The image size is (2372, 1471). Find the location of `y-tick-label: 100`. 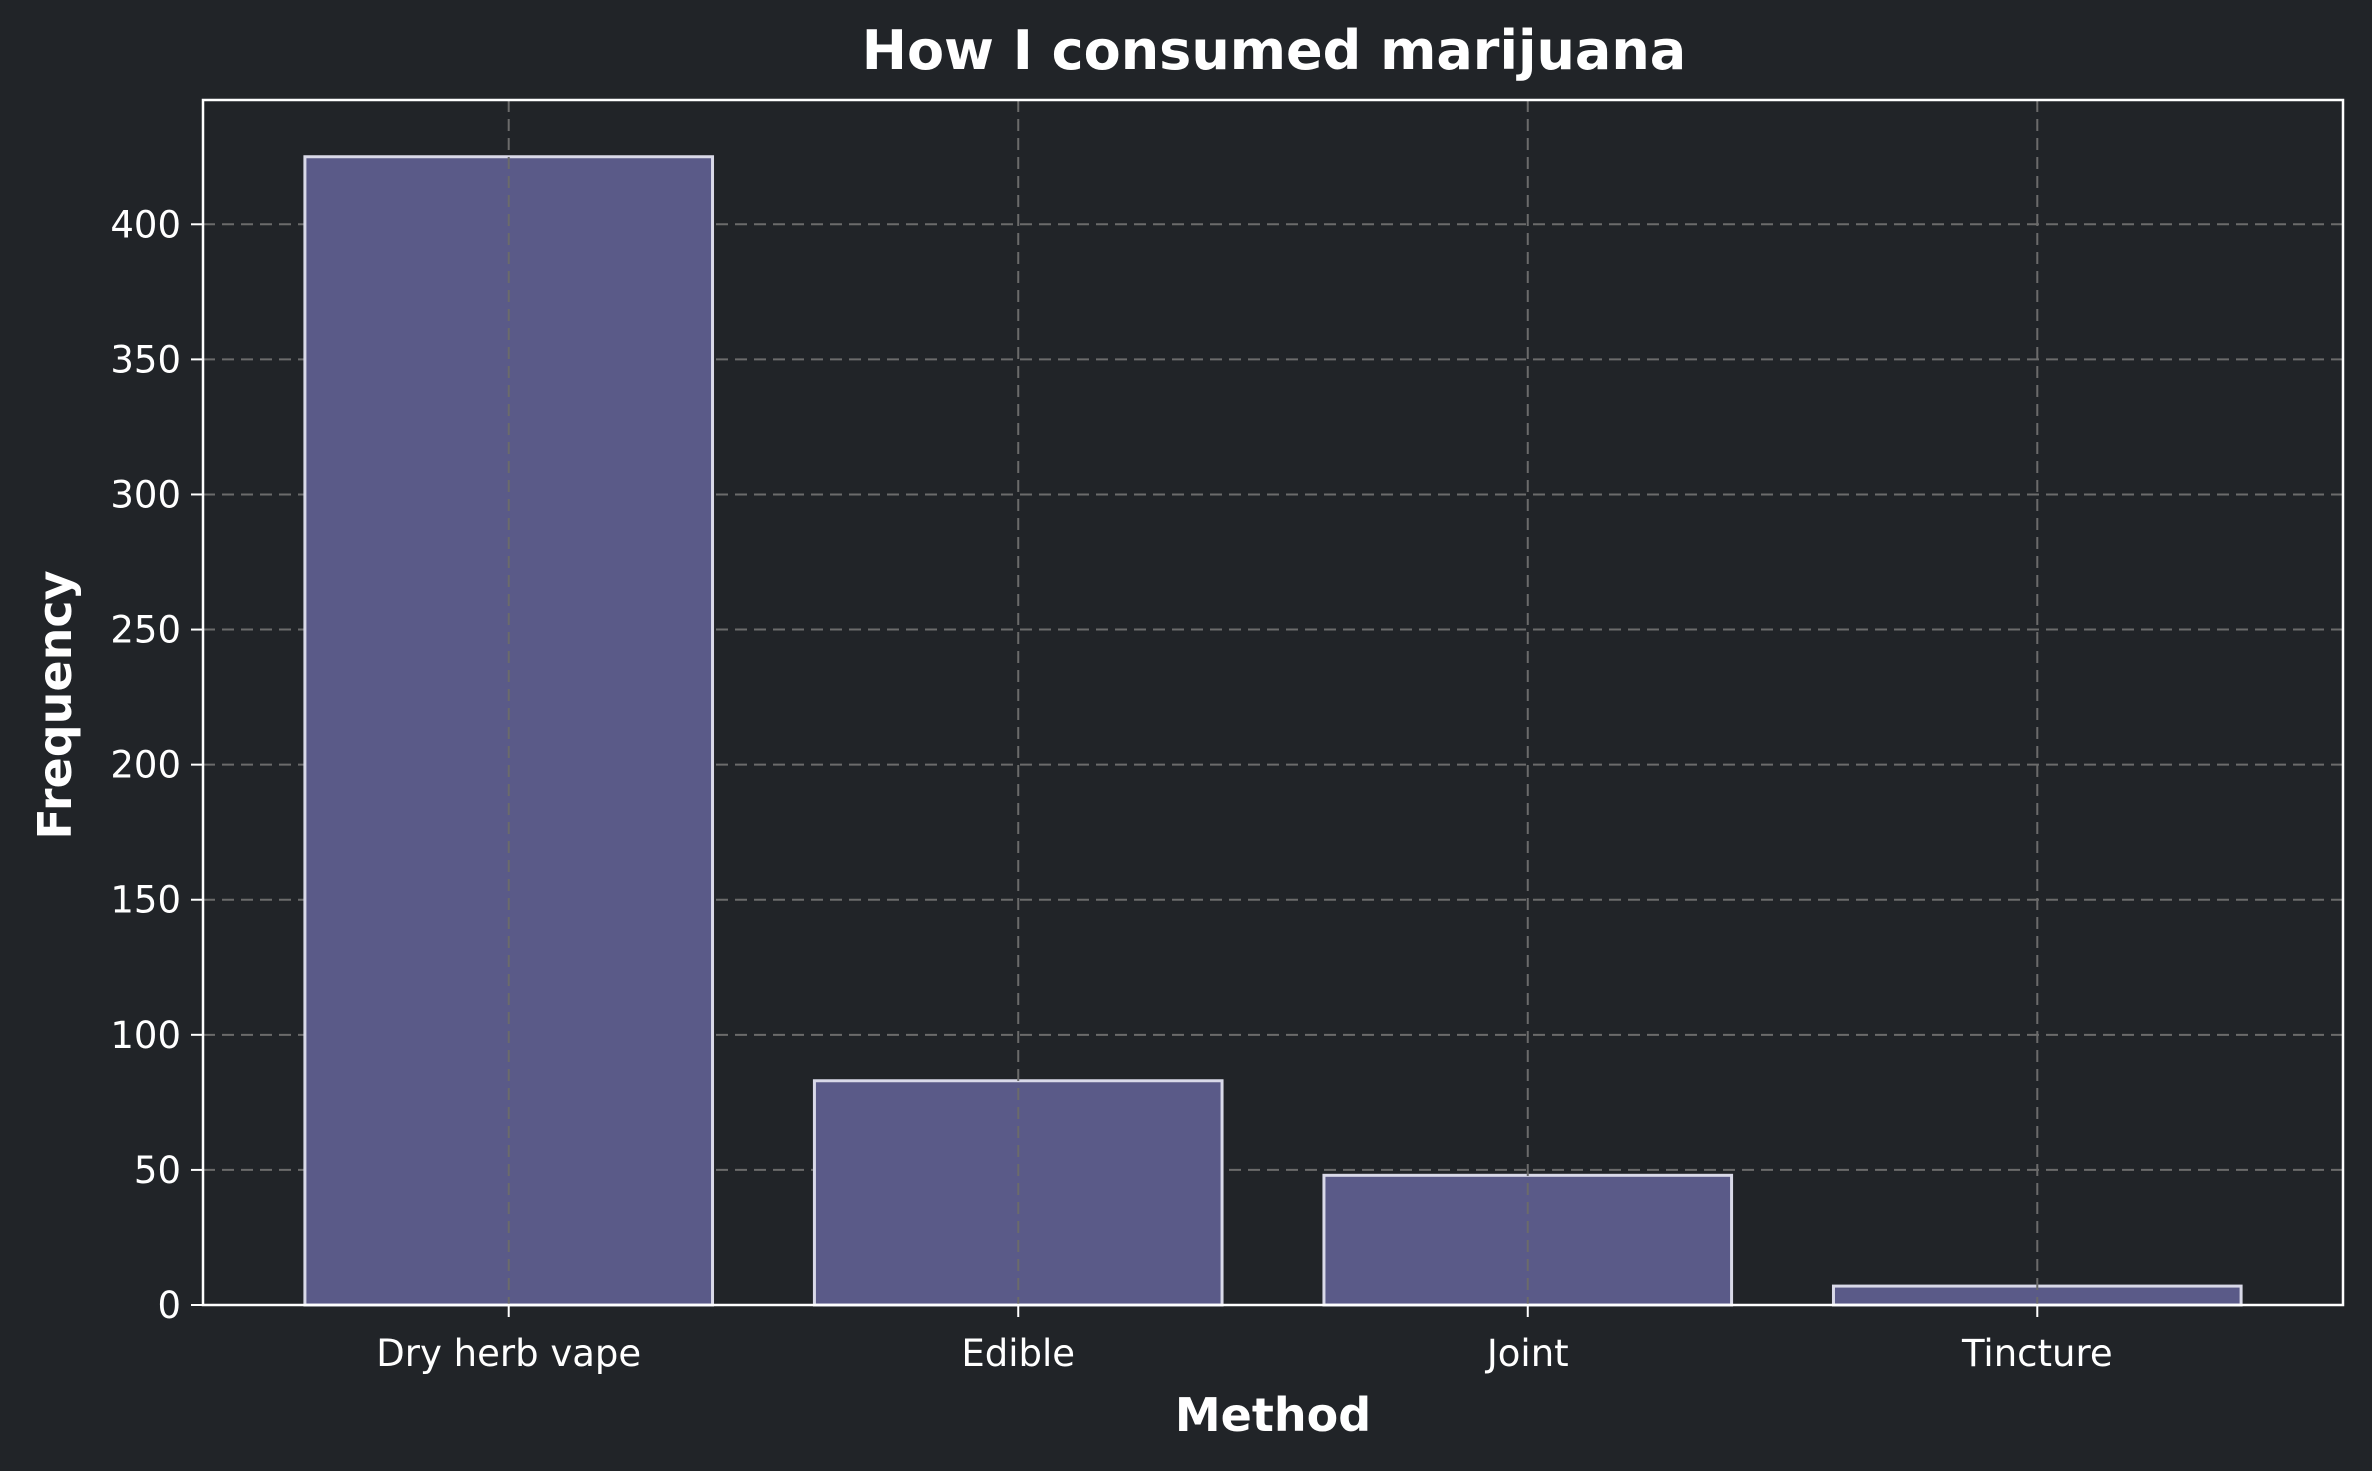

y-tick-label: 100 is located at coordinates (145, 1035).